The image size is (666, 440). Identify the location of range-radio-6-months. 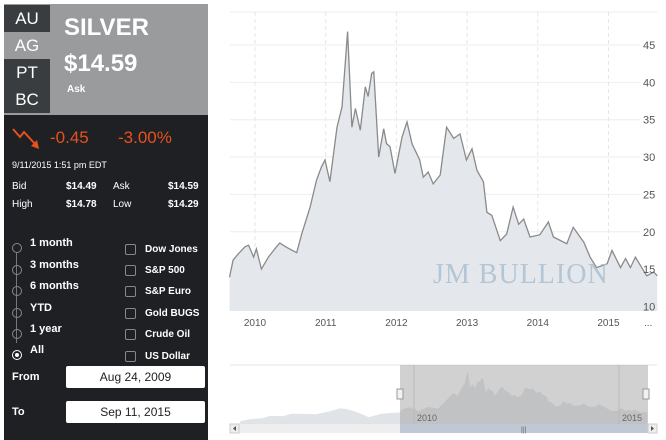
(17, 291).